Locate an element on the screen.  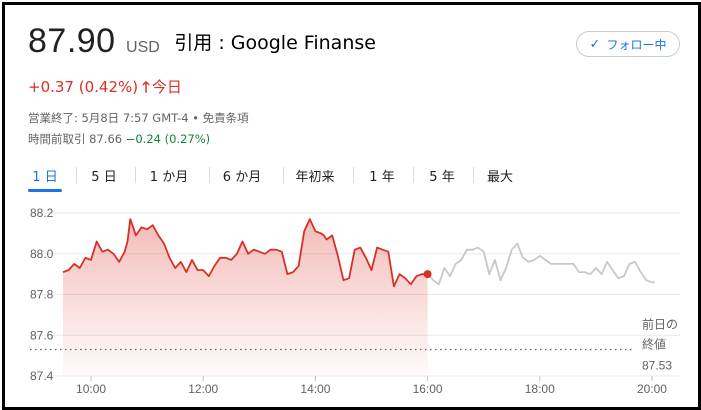
previous-close-label: 終値 is located at coordinates (654, 344).